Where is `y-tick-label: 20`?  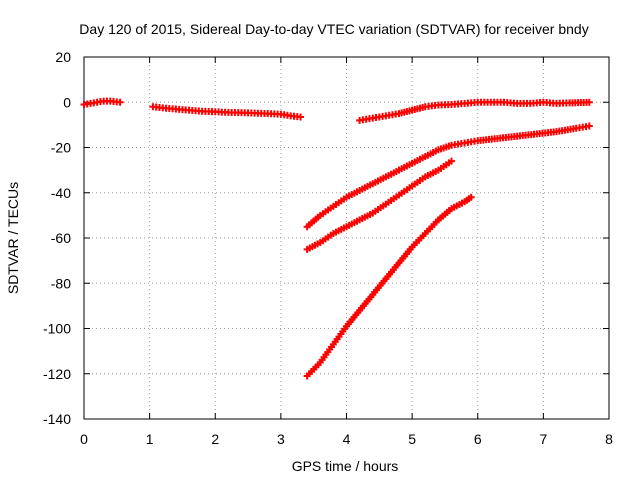
y-tick-label: 20 is located at coordinates (63, 57).